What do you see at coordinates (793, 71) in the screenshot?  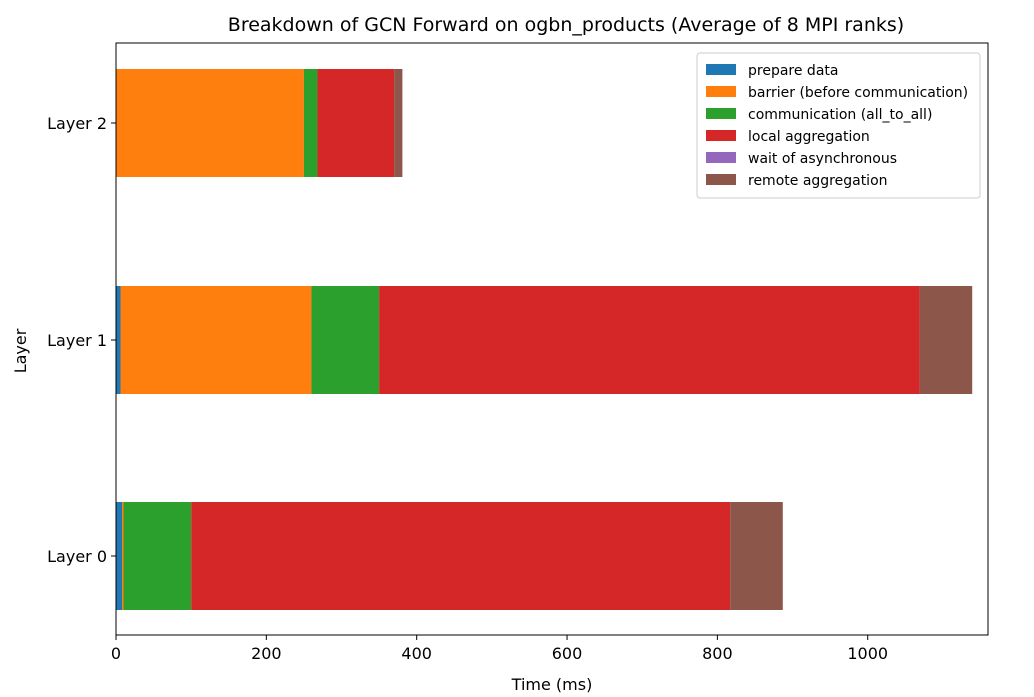 I see `legend-label: prepare data` at bounding box center [793, 71].